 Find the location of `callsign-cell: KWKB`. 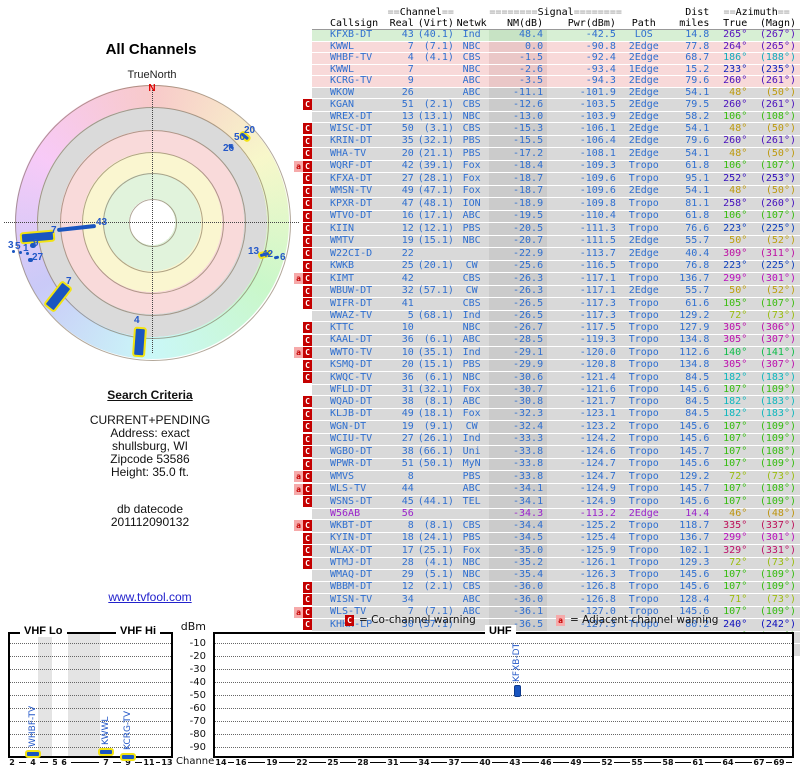

callsign-cell: KWKB is located at coordinates (350, 266).